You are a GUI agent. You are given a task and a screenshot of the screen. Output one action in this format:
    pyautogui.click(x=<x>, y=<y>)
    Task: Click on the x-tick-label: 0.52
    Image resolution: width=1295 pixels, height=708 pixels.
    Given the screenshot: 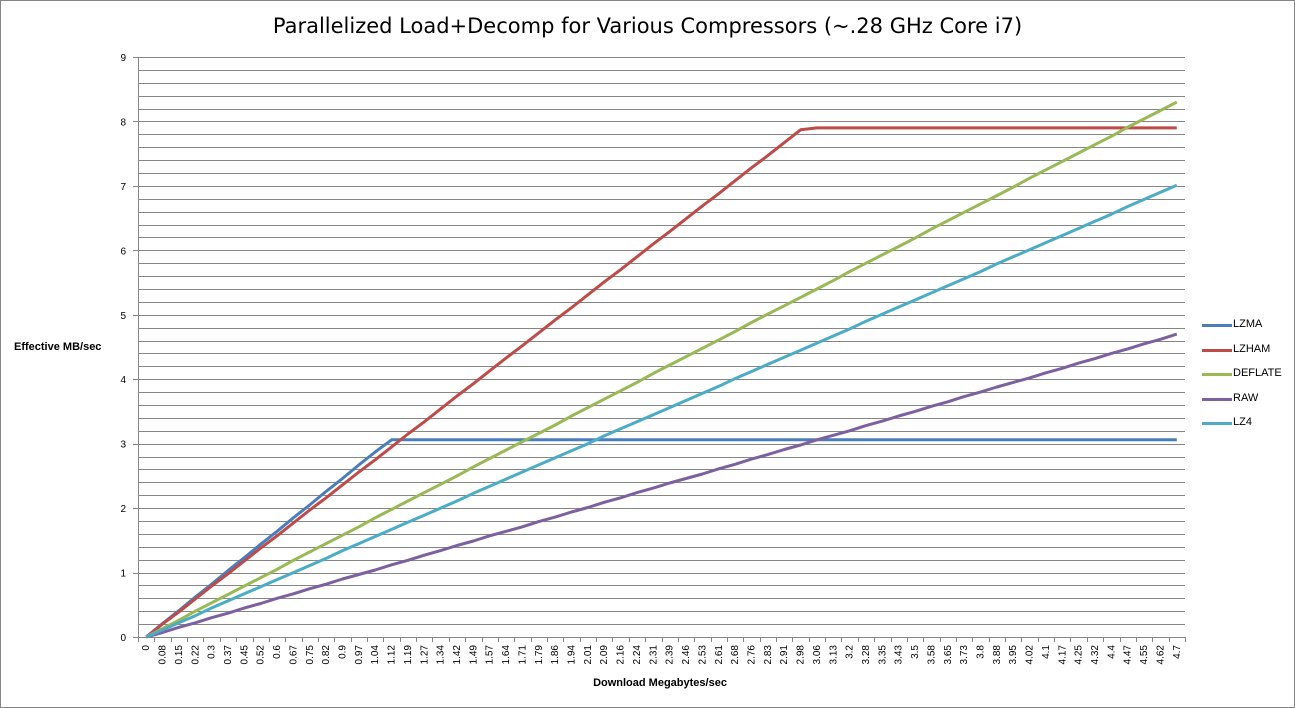 What is the action you would take?
    pyautogui.click(x=261, y=655)
    